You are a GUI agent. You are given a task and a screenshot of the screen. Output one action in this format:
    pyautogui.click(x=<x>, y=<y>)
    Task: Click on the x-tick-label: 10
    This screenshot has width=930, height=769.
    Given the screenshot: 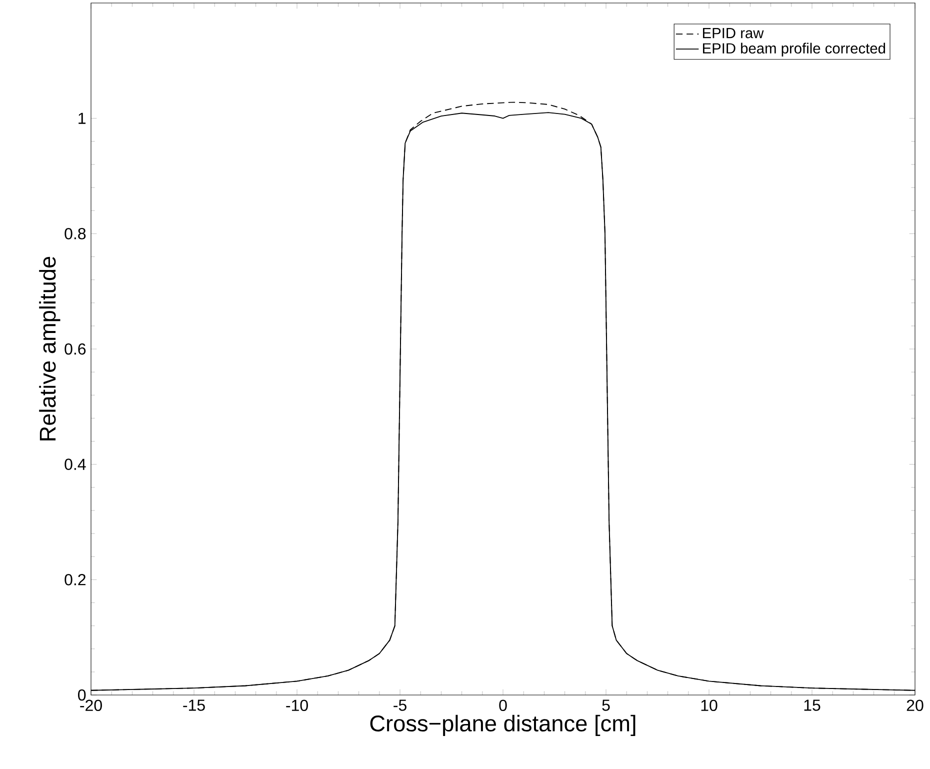 What is the action you would take?
    pyautogui.click(x=709, y=706)
    